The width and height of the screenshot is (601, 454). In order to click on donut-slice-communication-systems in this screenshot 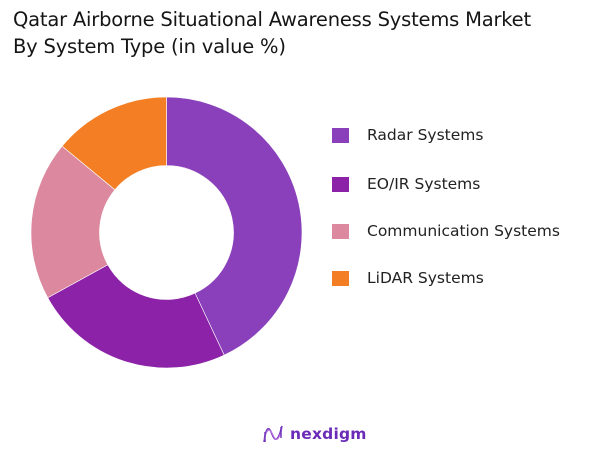, I will do `click(73, 222)`.